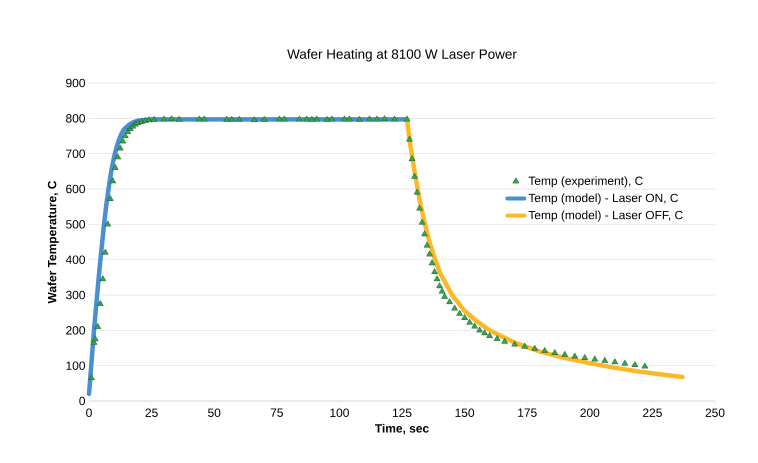 This screenshot has height=463, width=758. What do you see at coordinates (276, 412) in the screenshot?
I see `x-tick-label: 75` at bounding box center [276, 412].